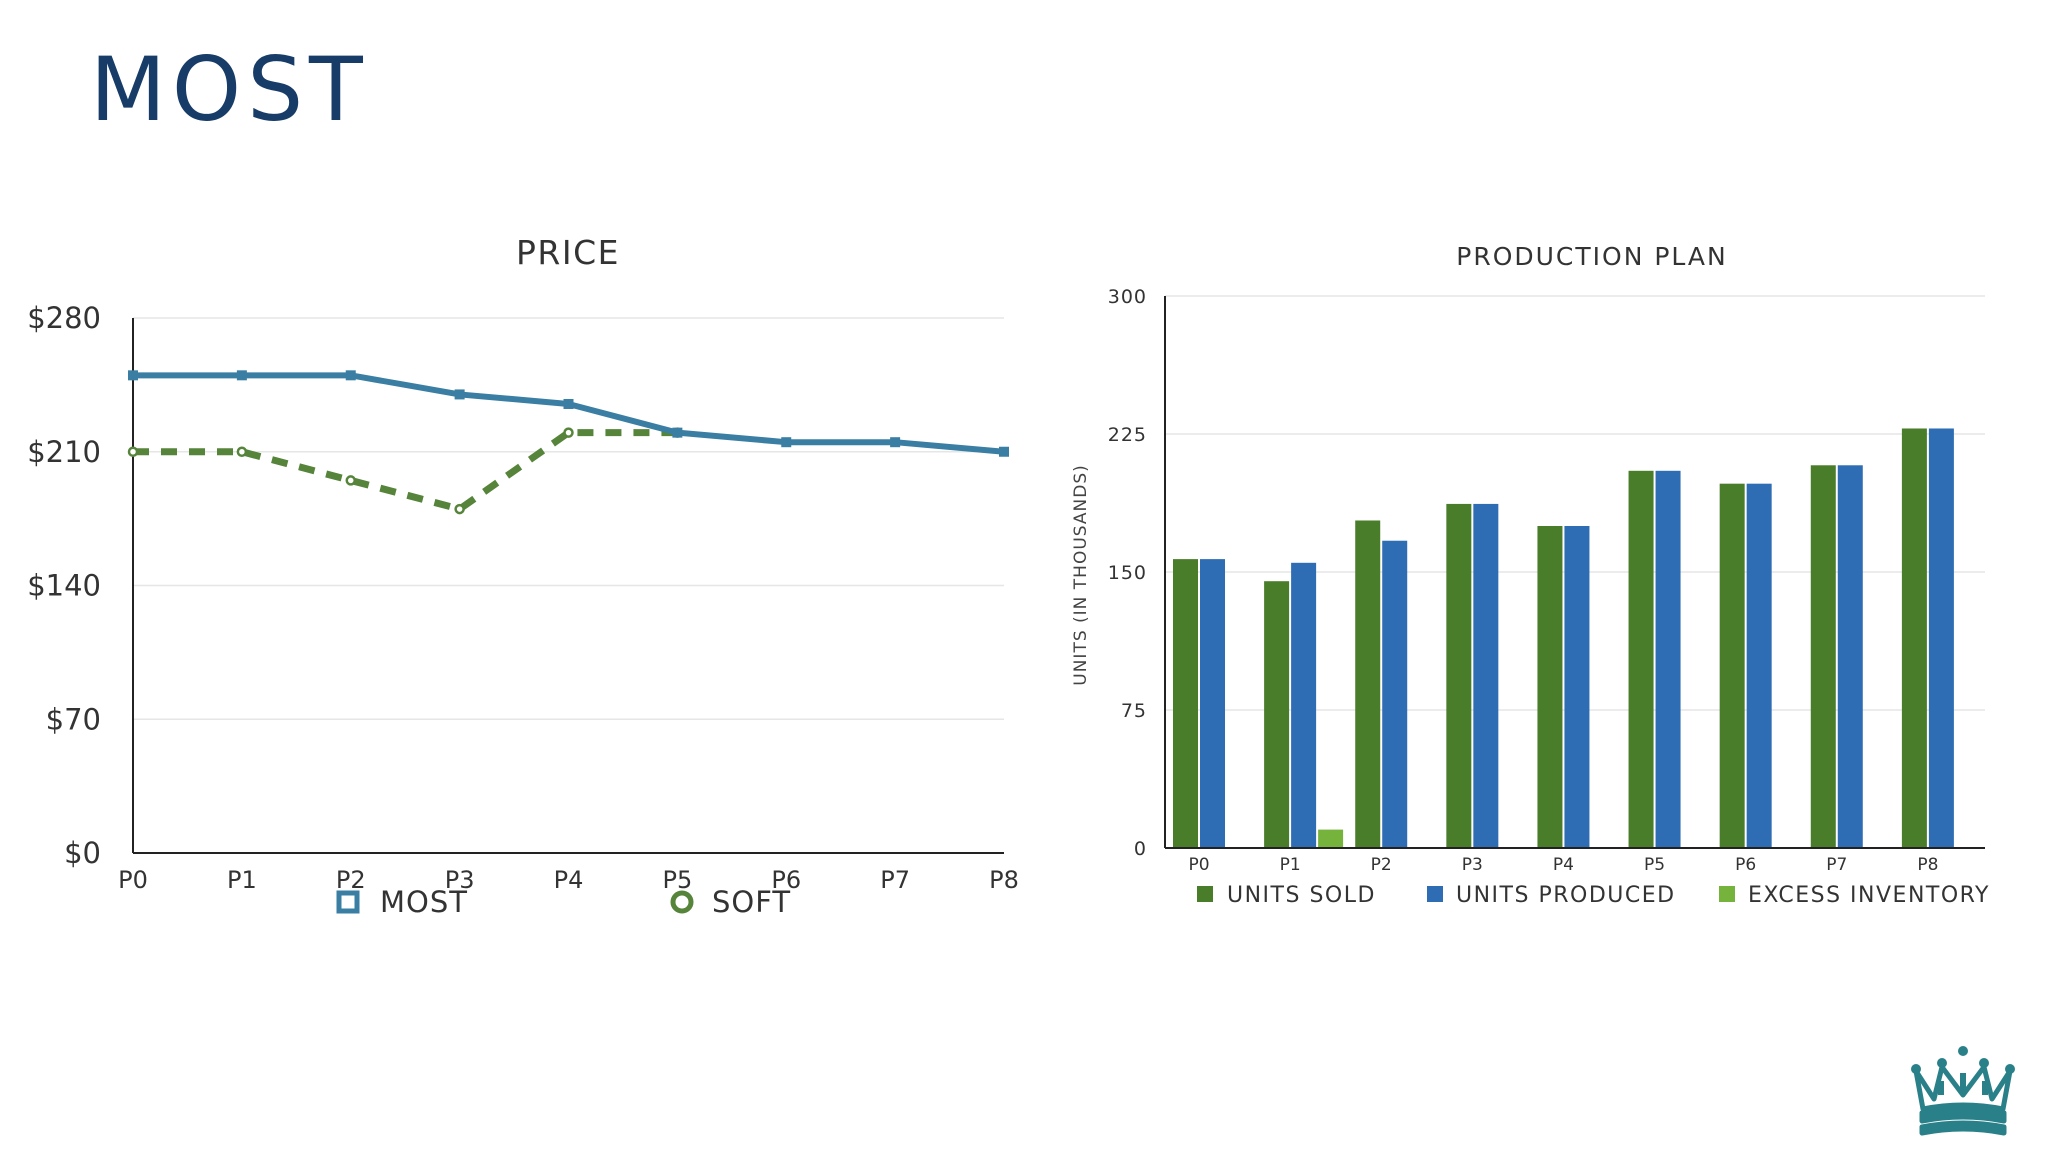 This screenshot has height=1152, width=2048. What do you see at coordinates (1745, 865) in the screenshot?
I see `production-x-tick-label: P6` at bounding box center [1745, 865].